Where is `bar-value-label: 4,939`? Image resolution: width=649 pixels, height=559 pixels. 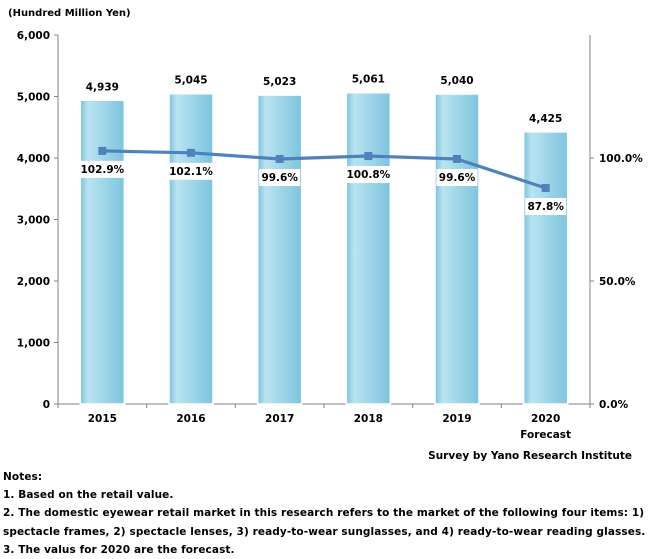 bar-value-label: 4,939 is located at coordinates (102, 87).